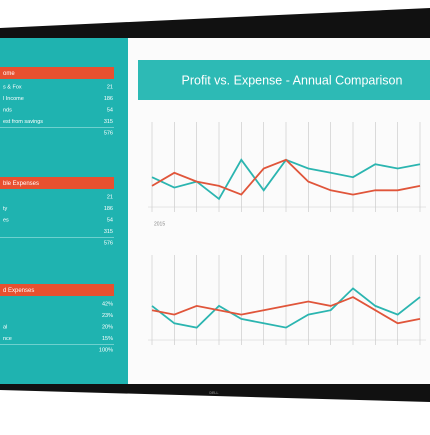 The width and height of the screenshot is (430, 435). Describe the element at coordinates (107, 339) in the screenshot. I see `row-value: 15%` at that location.